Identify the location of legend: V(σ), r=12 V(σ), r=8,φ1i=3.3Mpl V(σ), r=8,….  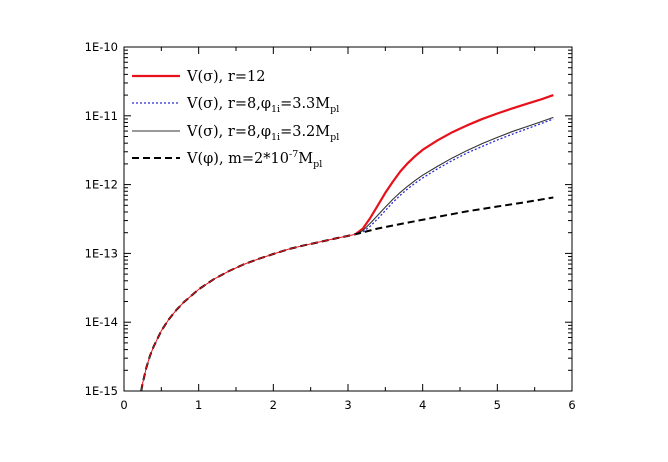
(235, 119).